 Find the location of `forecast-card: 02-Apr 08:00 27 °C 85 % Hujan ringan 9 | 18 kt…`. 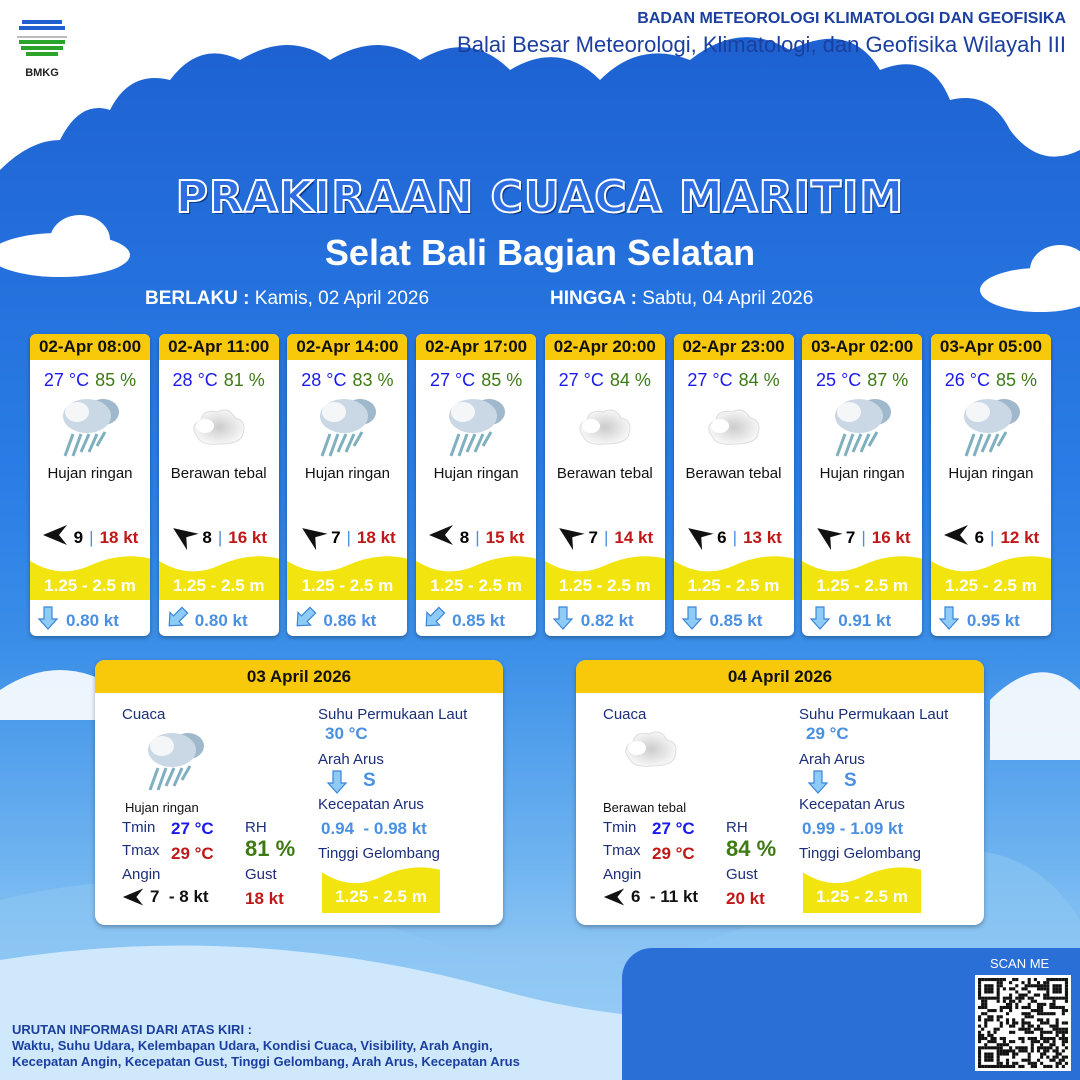

forecast-card: 02-Apr 08:00 27 °C 85 % Hujan ringan 9 | 18 kt… is located at coordinates (90, 485).